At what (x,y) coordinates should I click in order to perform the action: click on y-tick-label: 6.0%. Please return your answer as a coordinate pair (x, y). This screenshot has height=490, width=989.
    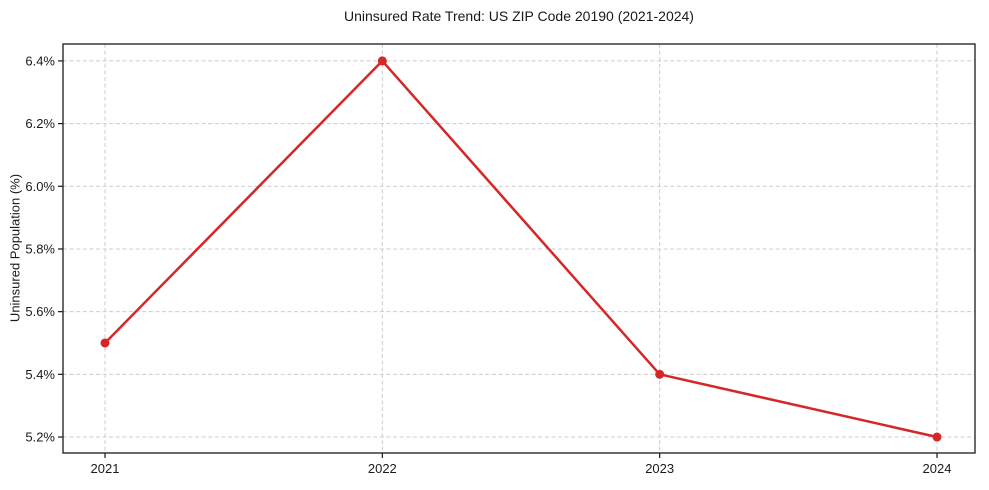
    Looking at the image, I should click on (40, 186).